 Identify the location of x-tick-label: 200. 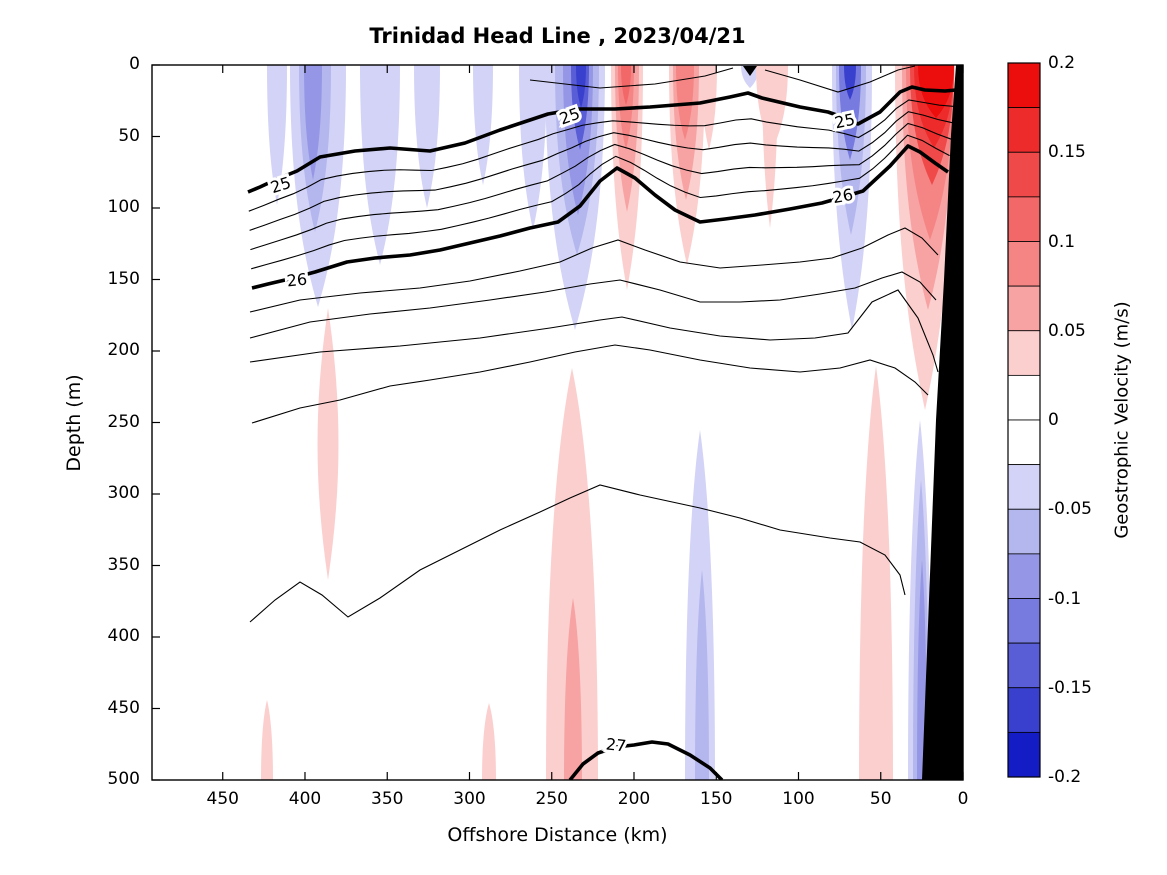
(634, 799).